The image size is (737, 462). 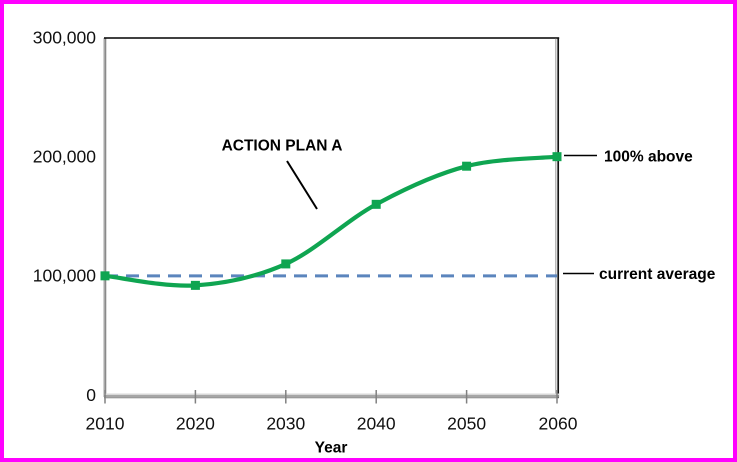 I want to click on y-tick-label-0: 0, so click(x=91, y=395).